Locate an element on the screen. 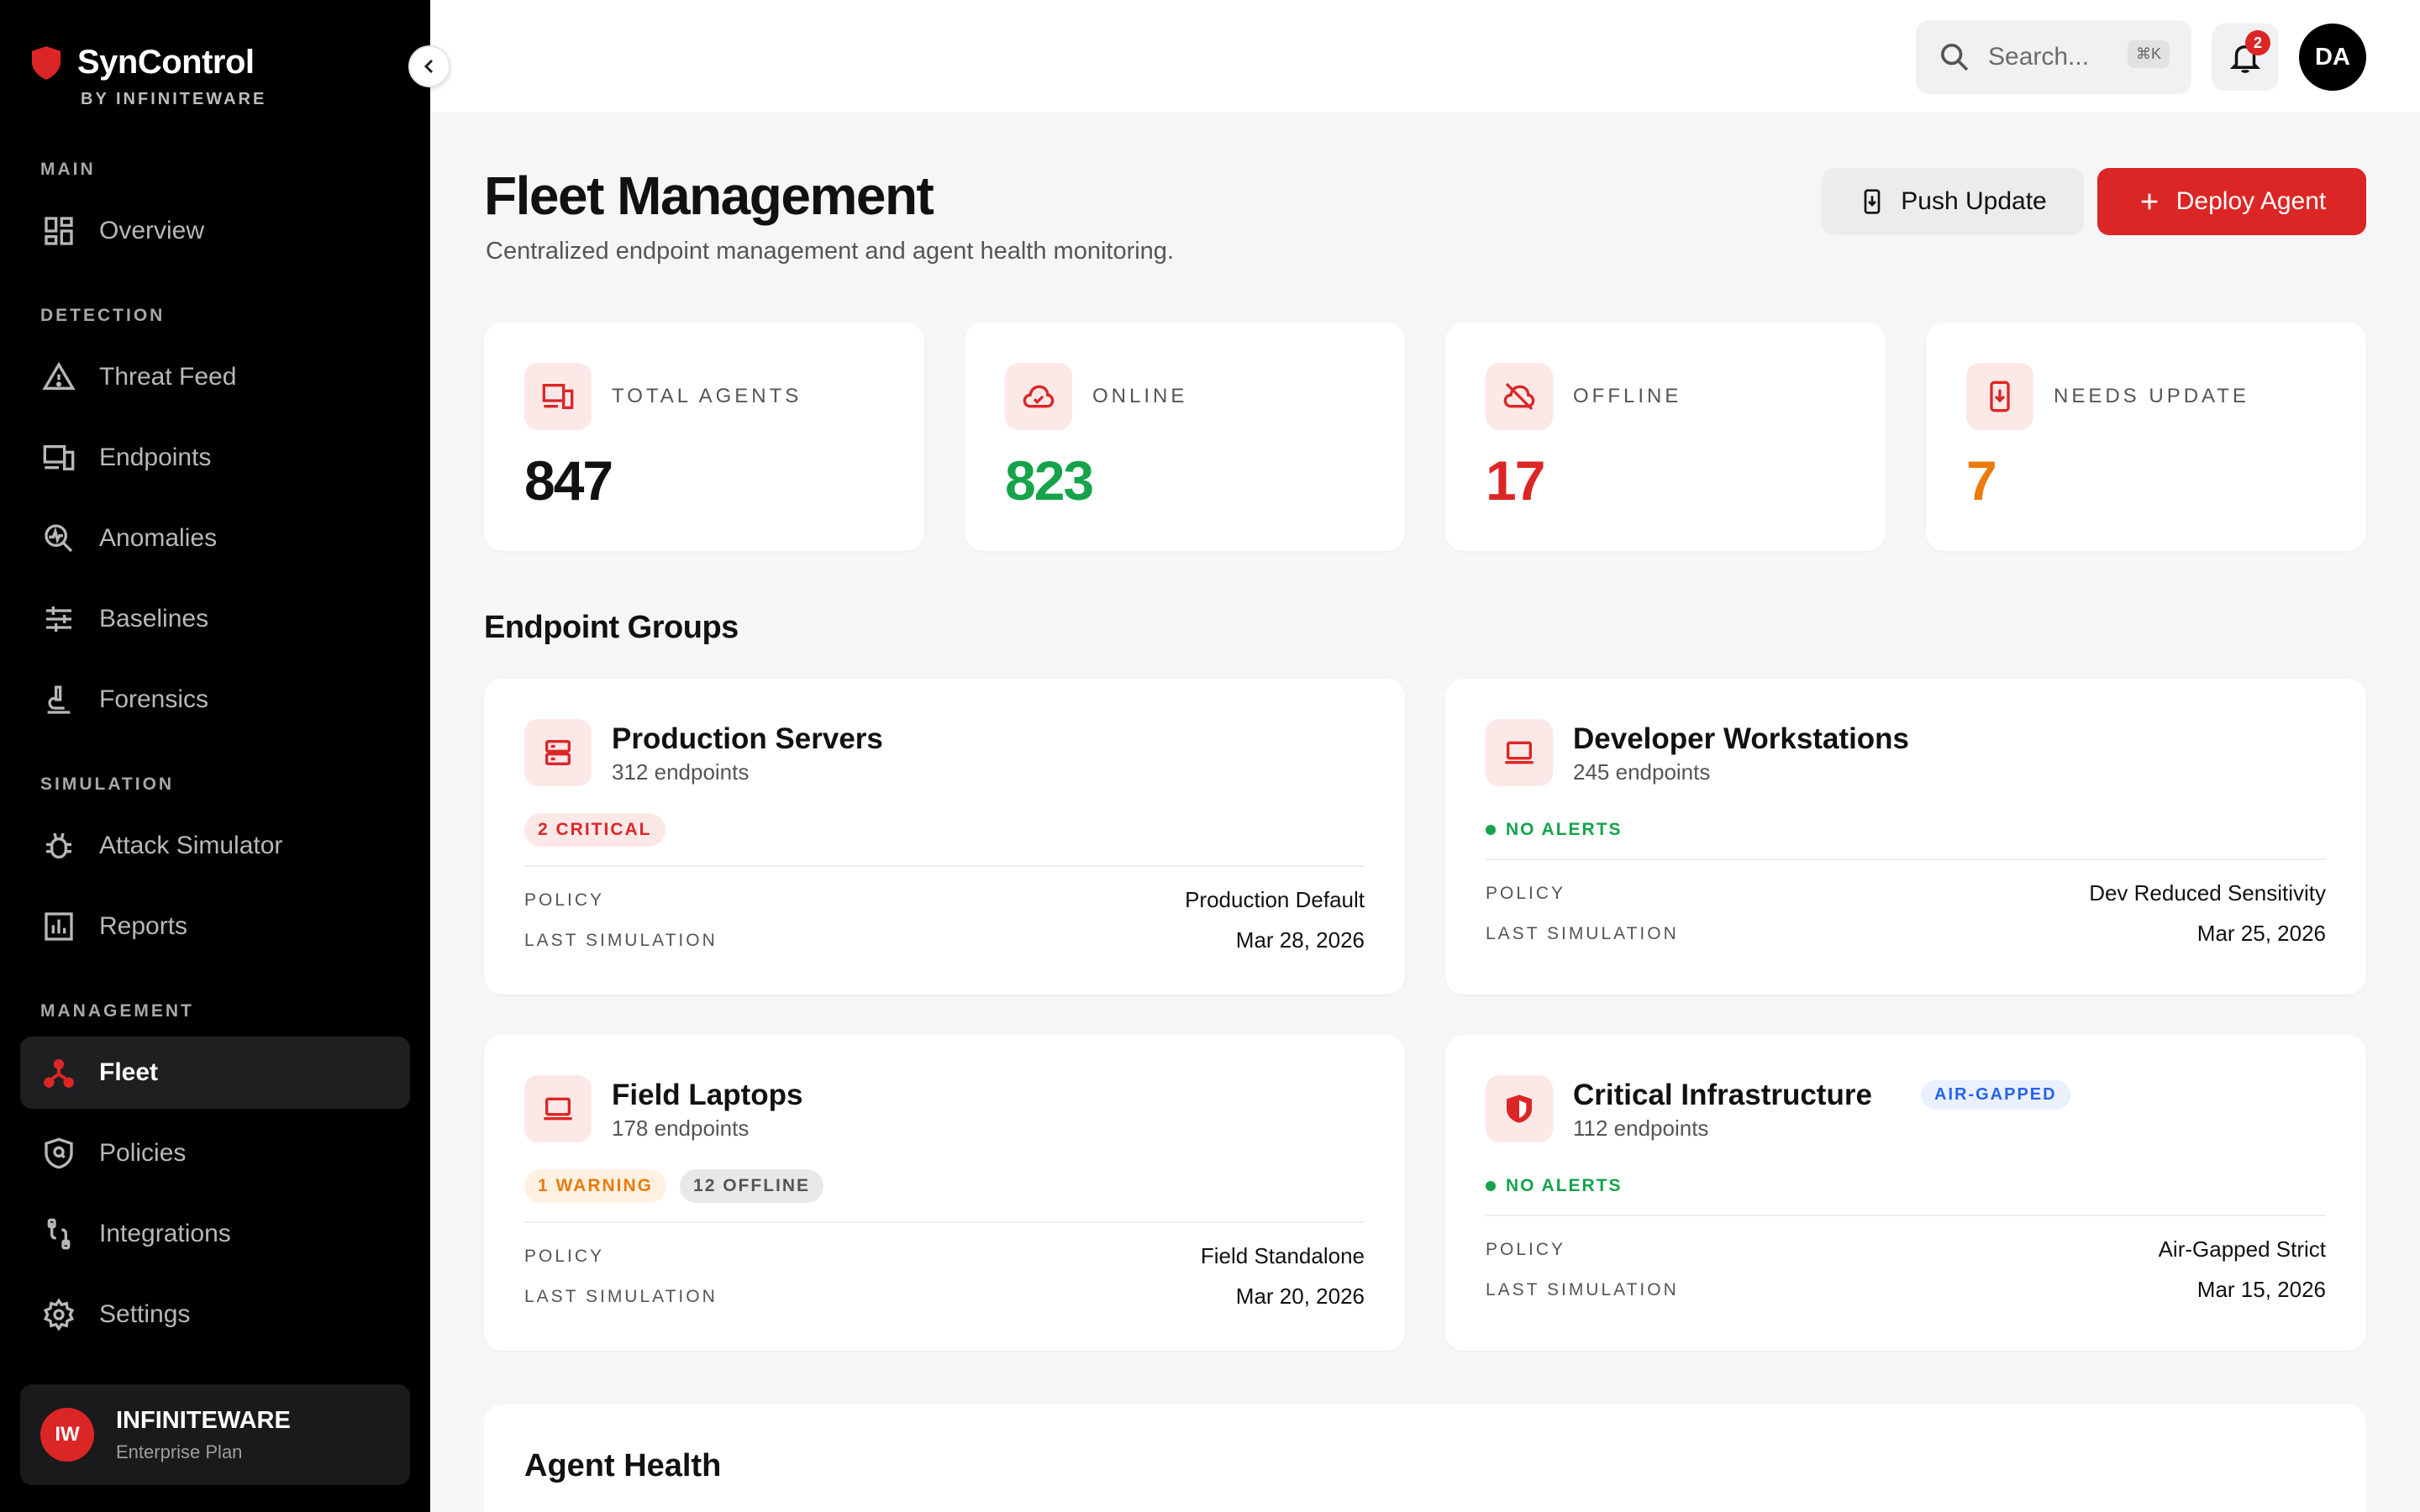 Image resolution: width=2420 pixels, height=1512 pixels. sidebar-item-fleet: Fleet is located at coordinates (215, 1073).